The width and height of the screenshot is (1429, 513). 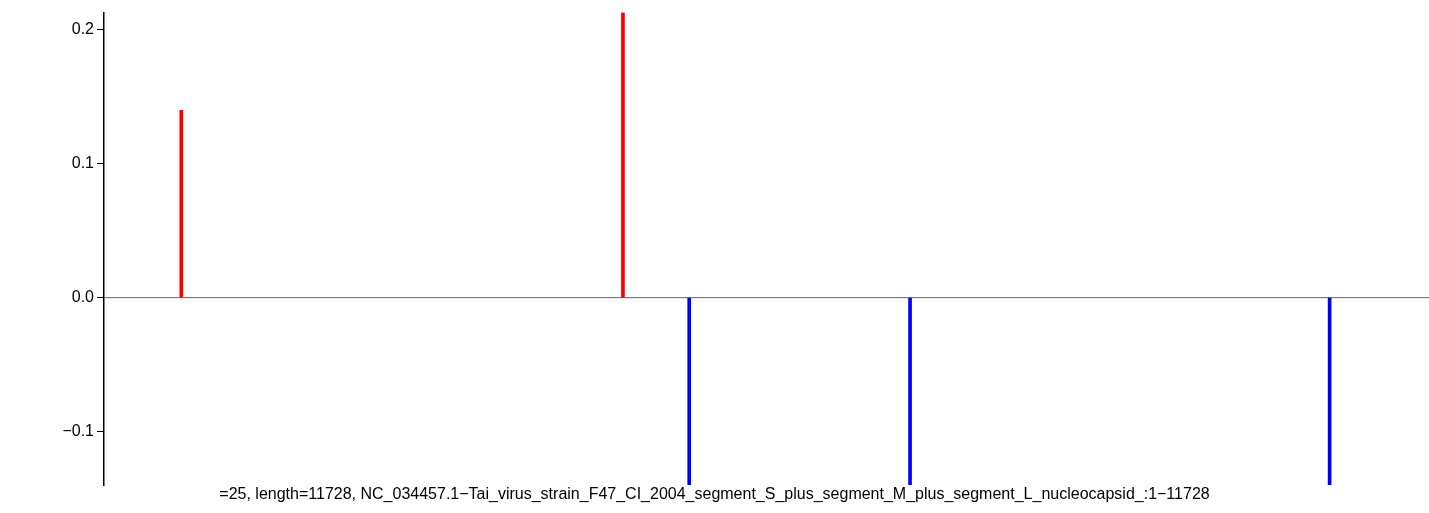 What do you see at coordinates (83, 163) in the screenshot?
I see `y-tick-label: 0.1` at bounding box center [83, 163].